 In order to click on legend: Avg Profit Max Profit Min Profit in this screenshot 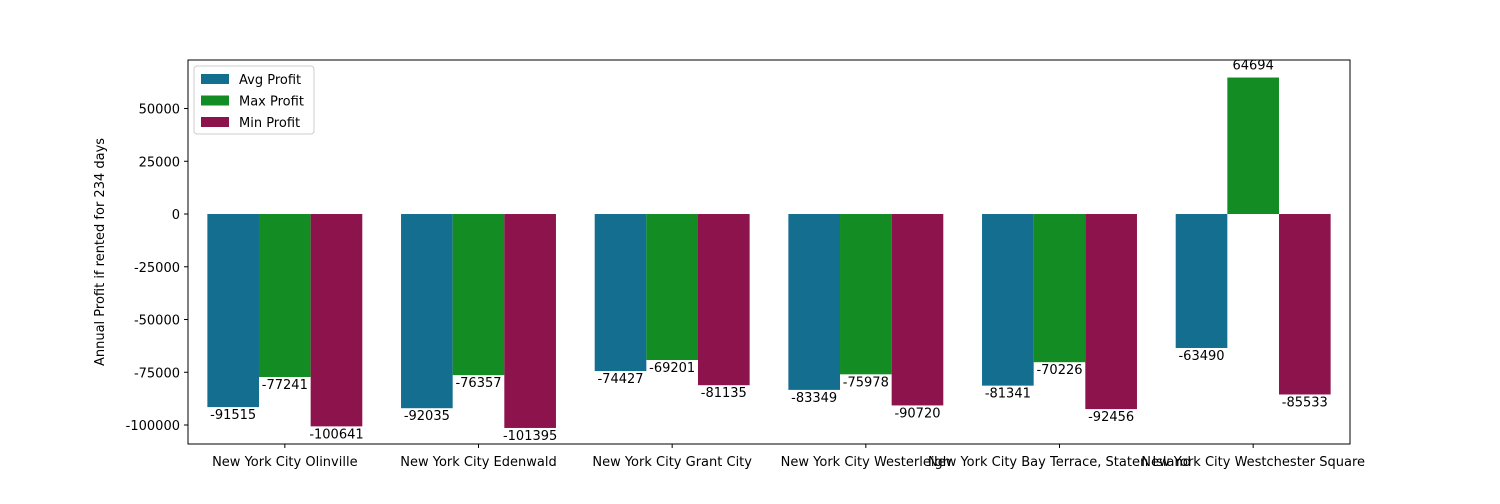, I will do `click(254, 100)`.